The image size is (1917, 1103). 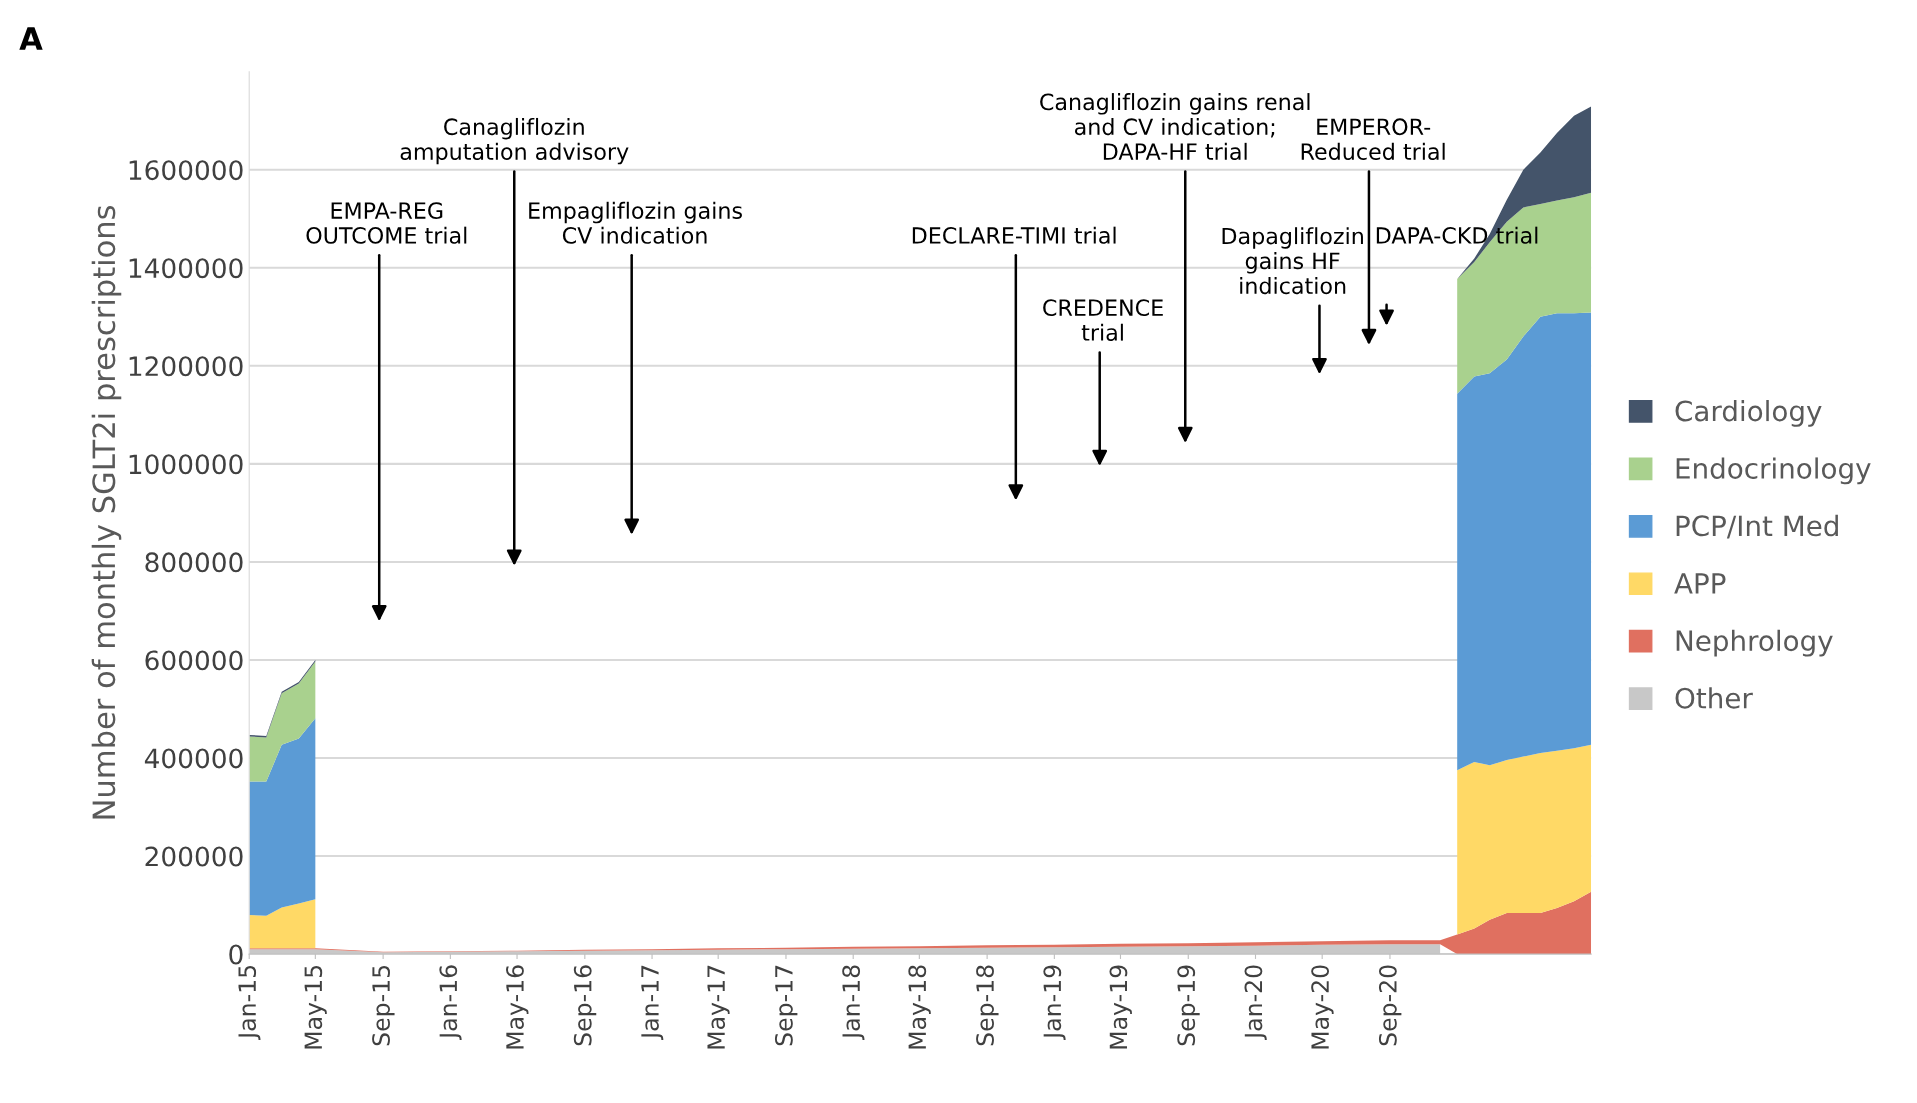 What do you see at coordinates (1292, 261) in the screenshot?
I see `annotation: Dapagliflozin gains HF indication` at bounding box center [1292, 261].